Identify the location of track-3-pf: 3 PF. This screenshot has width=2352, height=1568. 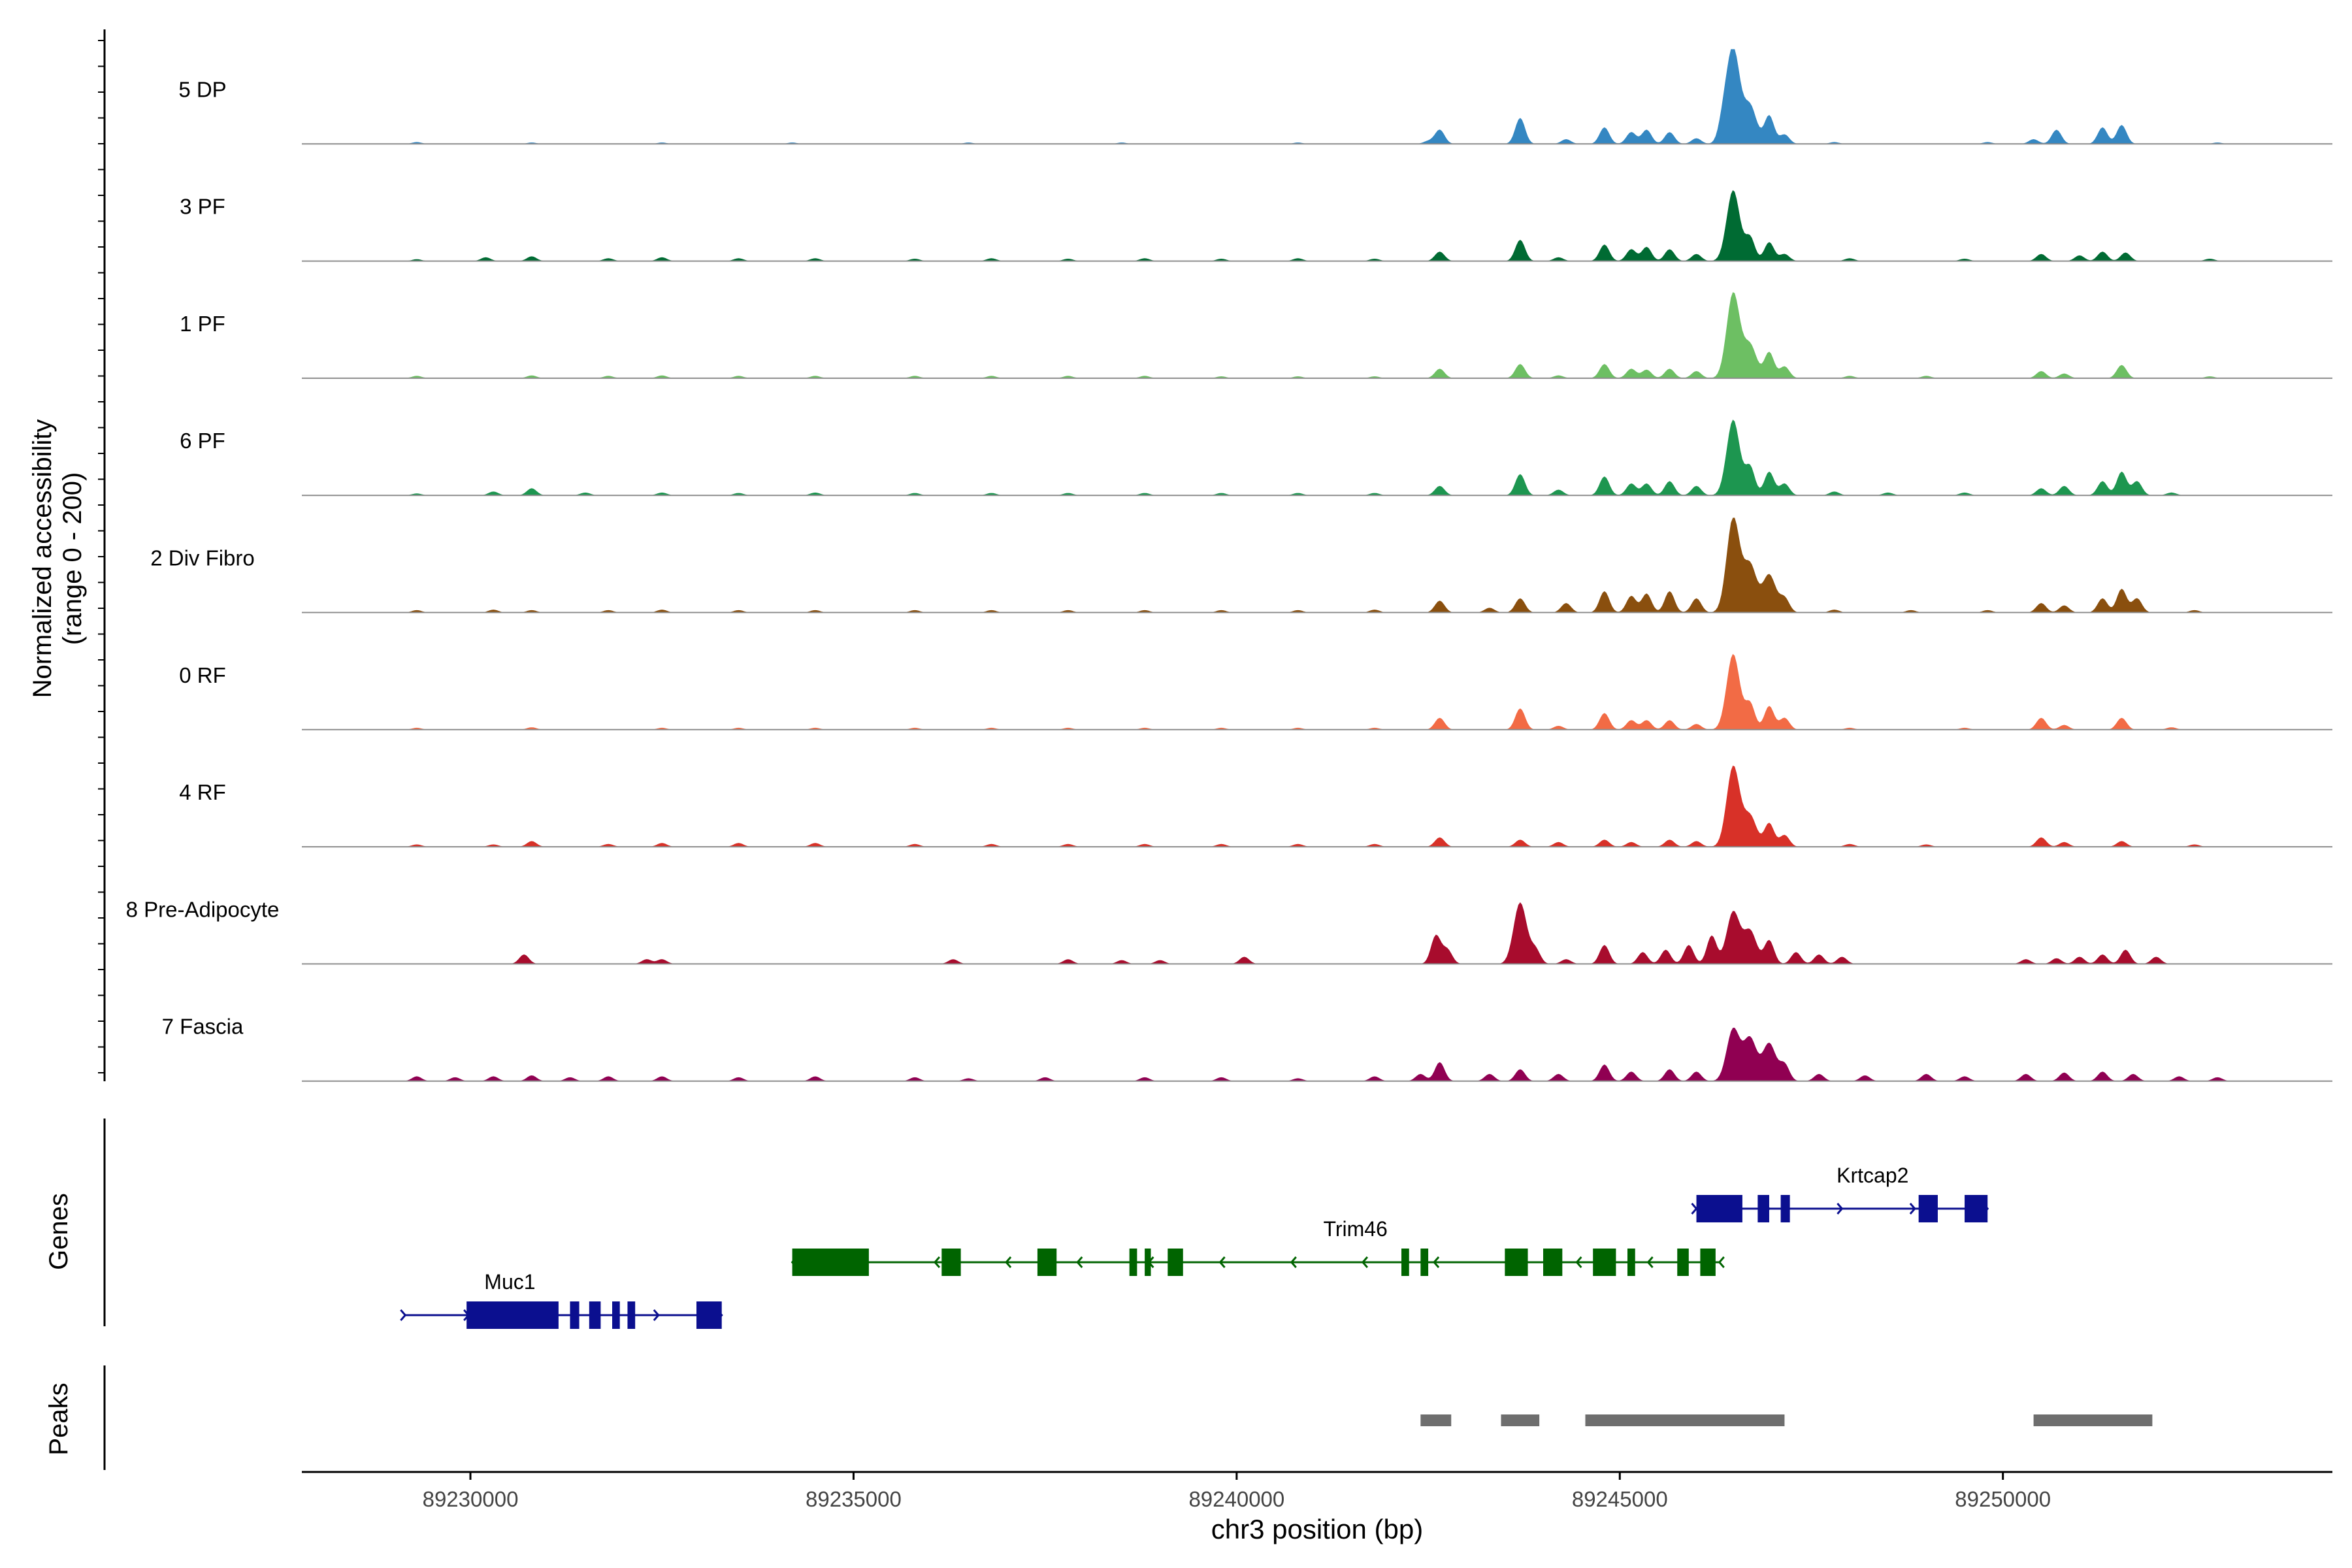
(1256, 226).